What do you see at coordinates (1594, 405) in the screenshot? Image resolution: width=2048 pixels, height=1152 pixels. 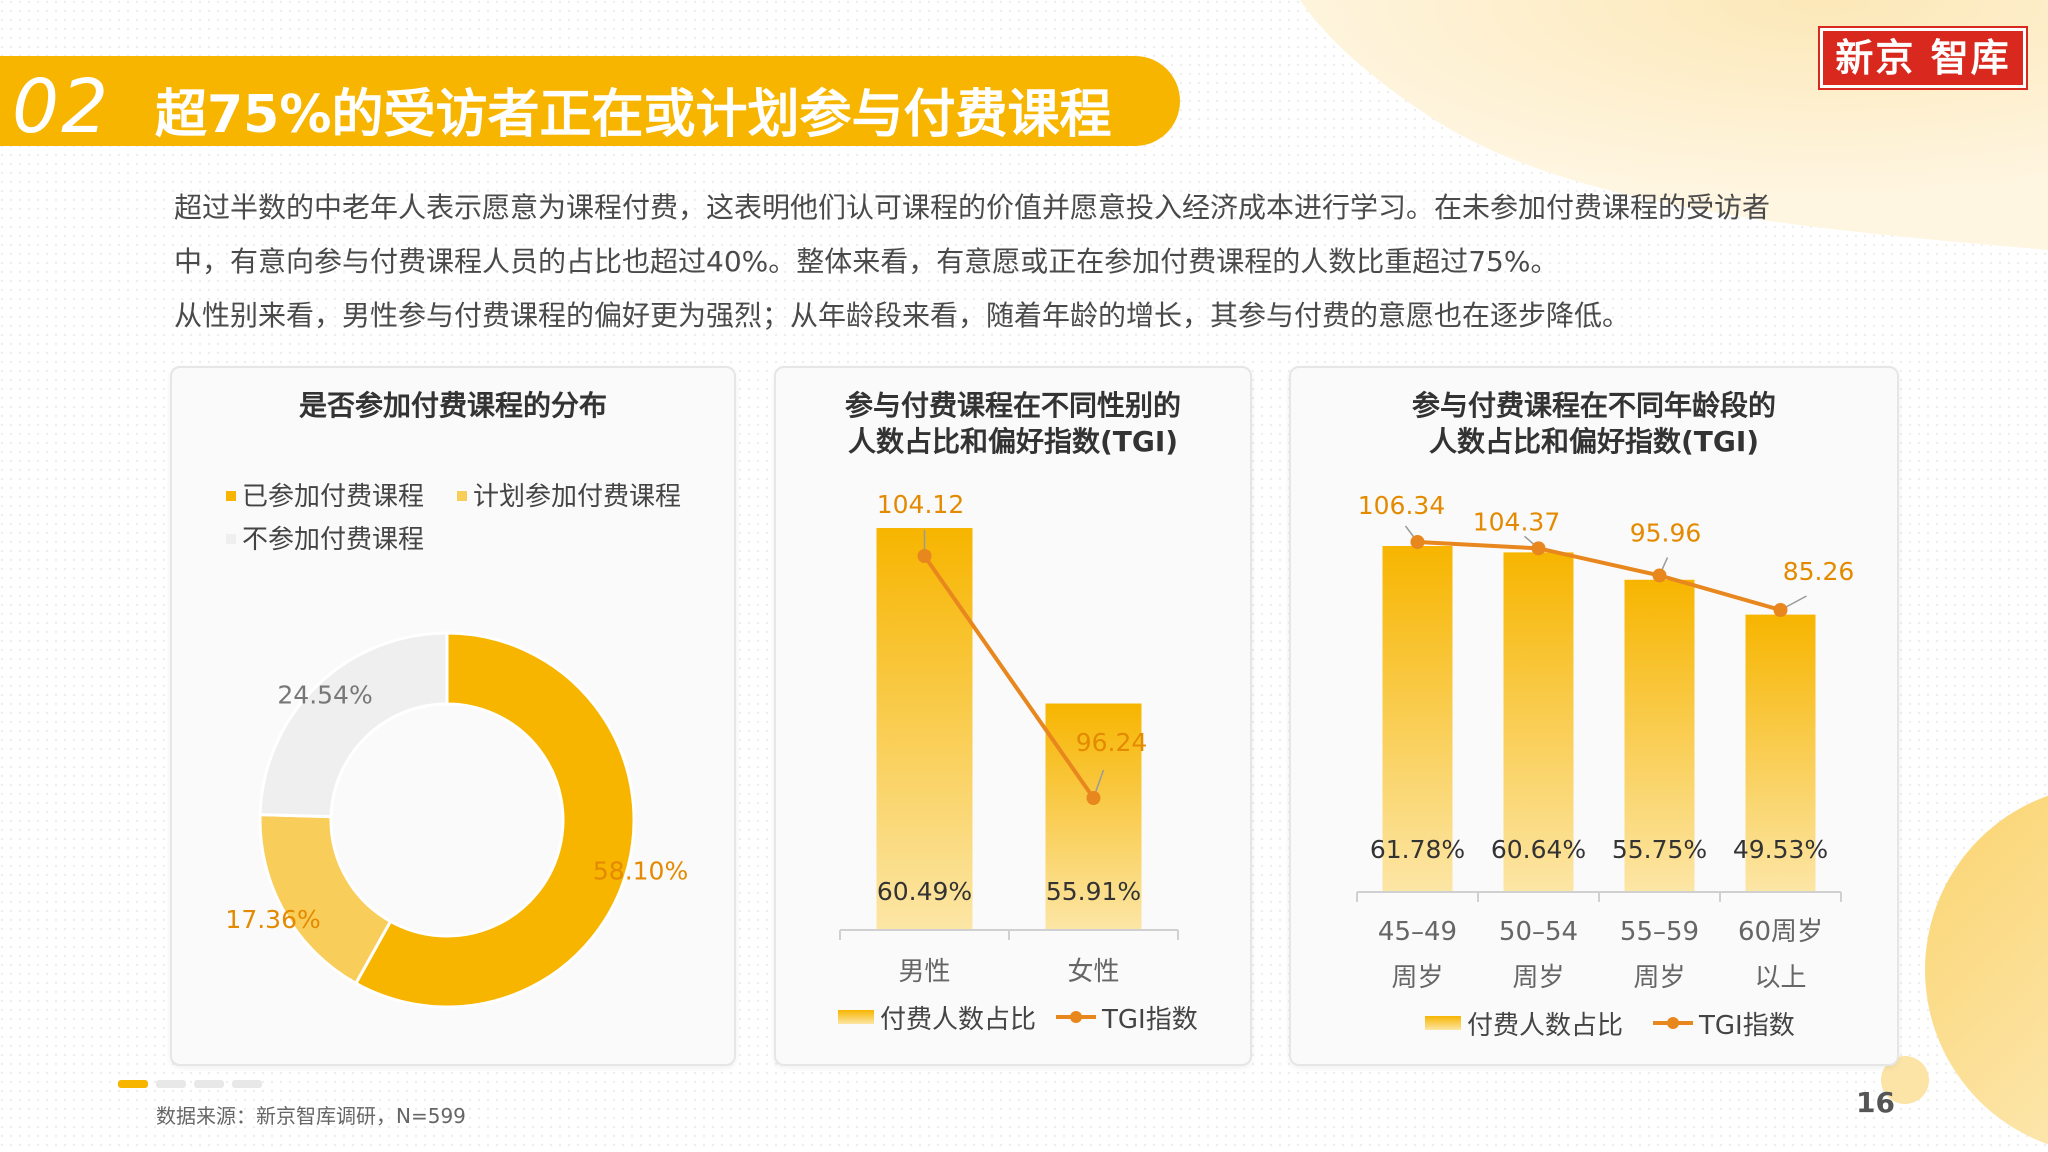 I see `chart-title: 参与付费课程在不同年龄段的` at bounding box center [1594, 405].